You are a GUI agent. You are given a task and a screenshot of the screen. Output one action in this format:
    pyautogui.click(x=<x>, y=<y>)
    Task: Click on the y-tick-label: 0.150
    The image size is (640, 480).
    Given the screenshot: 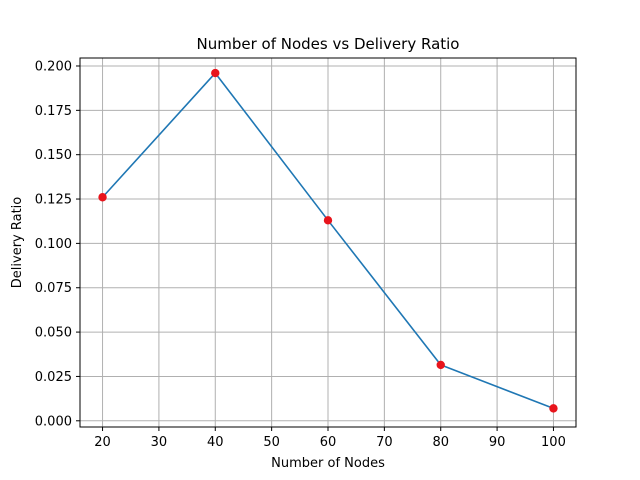 What is the action you would take?
    pyautogui.click(x=53, y=155)
    